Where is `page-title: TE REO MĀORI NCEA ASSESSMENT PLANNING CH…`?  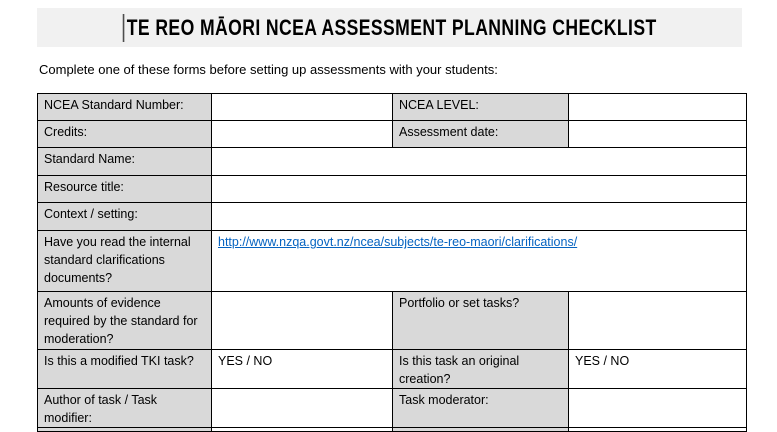
page-title: TE REO MĀORI NCEA ASSESSMENT PLANNING CH… is located at coordinates (391, 27).